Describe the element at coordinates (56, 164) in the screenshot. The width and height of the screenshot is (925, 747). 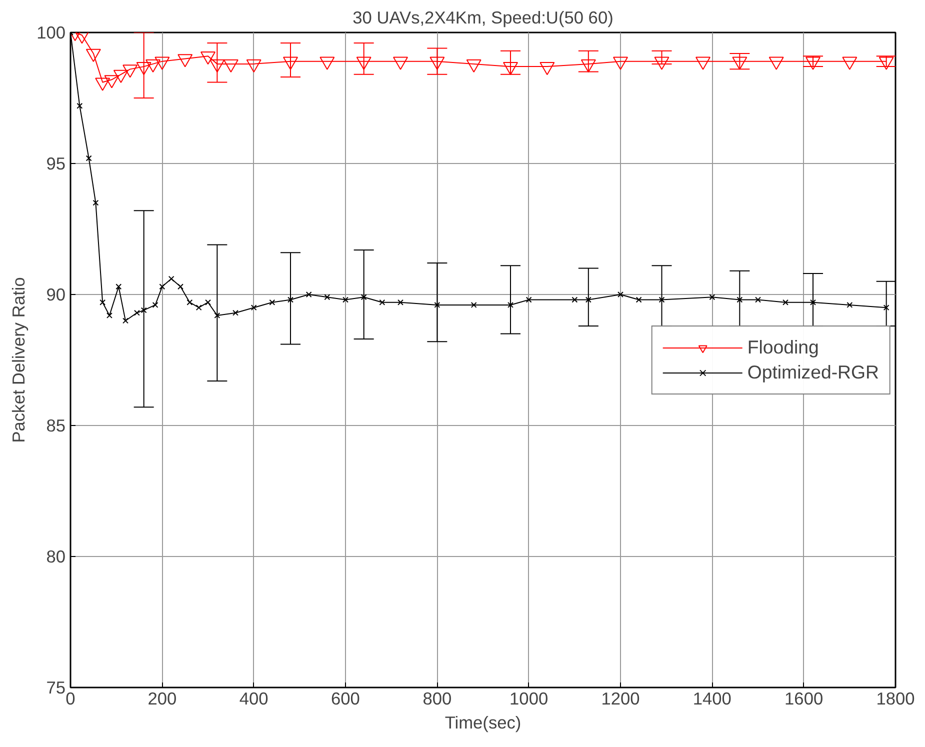
I see `y-tick-label: 95` at that location.